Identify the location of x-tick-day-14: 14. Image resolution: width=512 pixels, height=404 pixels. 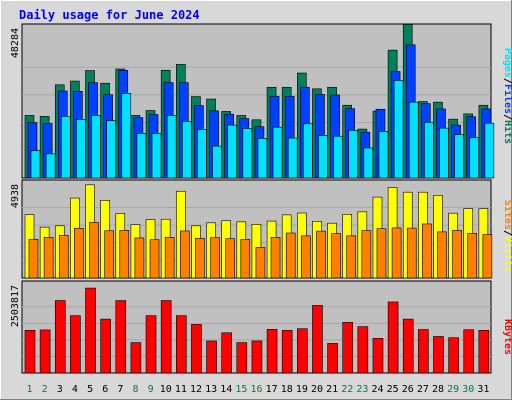
(226, 389).